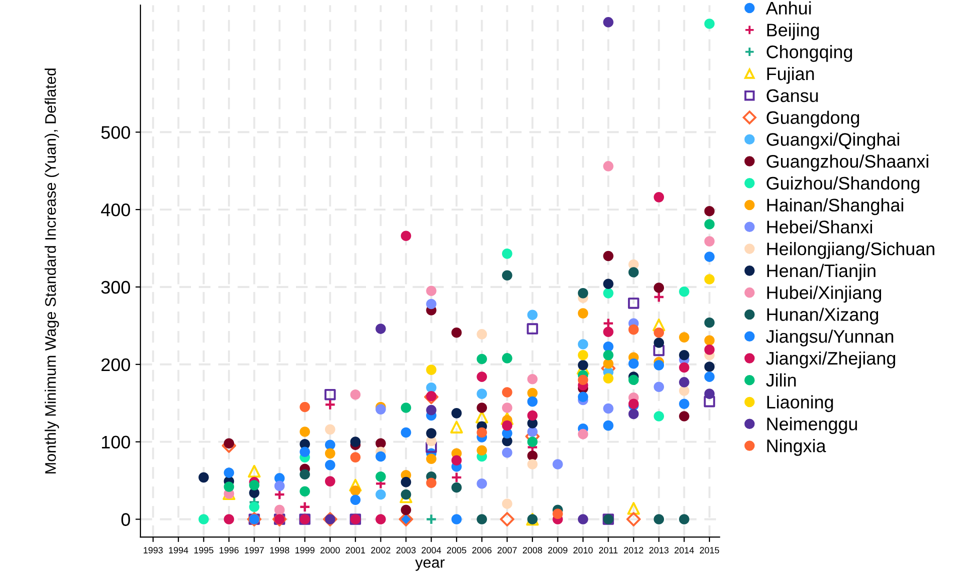 The image size is (962, 575). Describe the element at coordinates (229, 550) in the screenshot. I see `x-tick-label: 1996` at that location.